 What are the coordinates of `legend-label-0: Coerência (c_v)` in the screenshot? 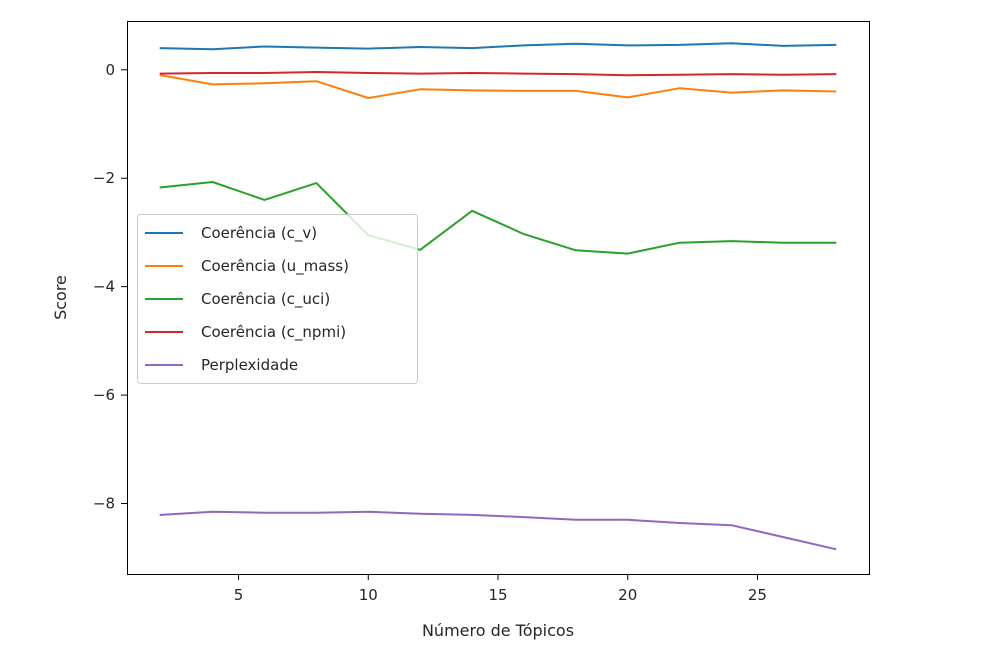 It's located at (259, 233).